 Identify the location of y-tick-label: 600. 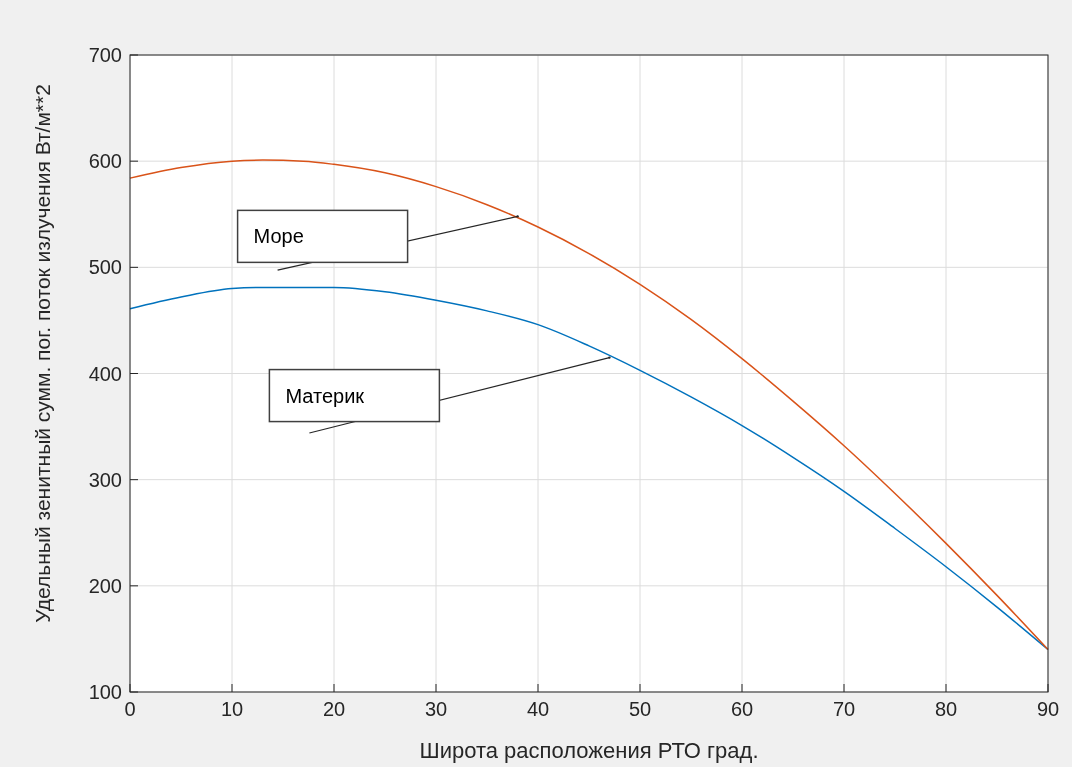
(105, 161).